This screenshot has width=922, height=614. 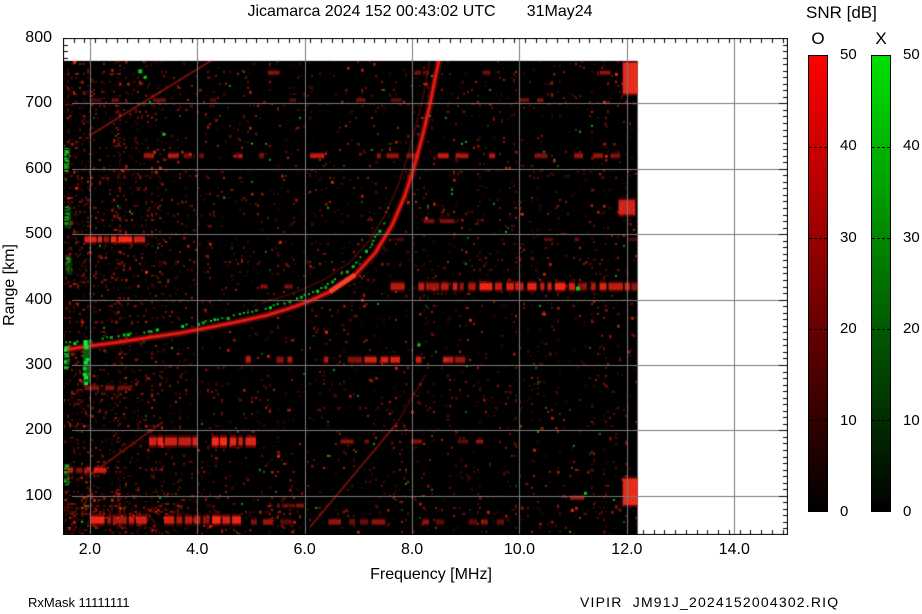 What do you see at coordinates (710, 602) in the screenshot?
I see `data-file-text: VIPIR JM91J_2024152004302.RIQ` at bounding box center [710, 602].